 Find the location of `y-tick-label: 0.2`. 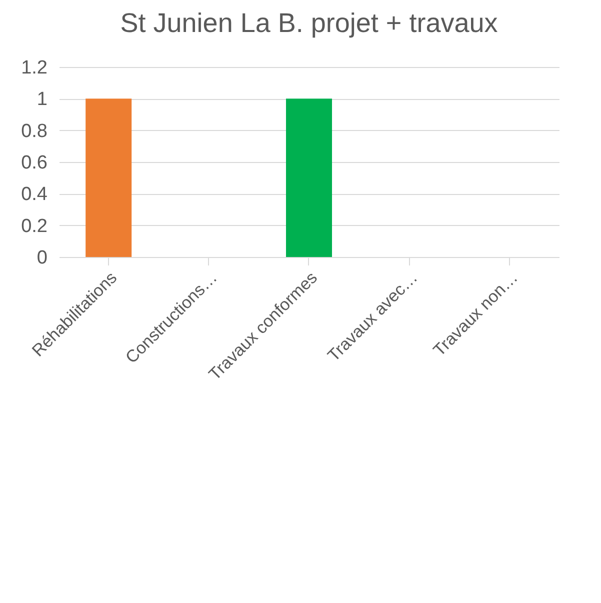

y-tick-label: 0.2 is located at coordinates (34, 226).